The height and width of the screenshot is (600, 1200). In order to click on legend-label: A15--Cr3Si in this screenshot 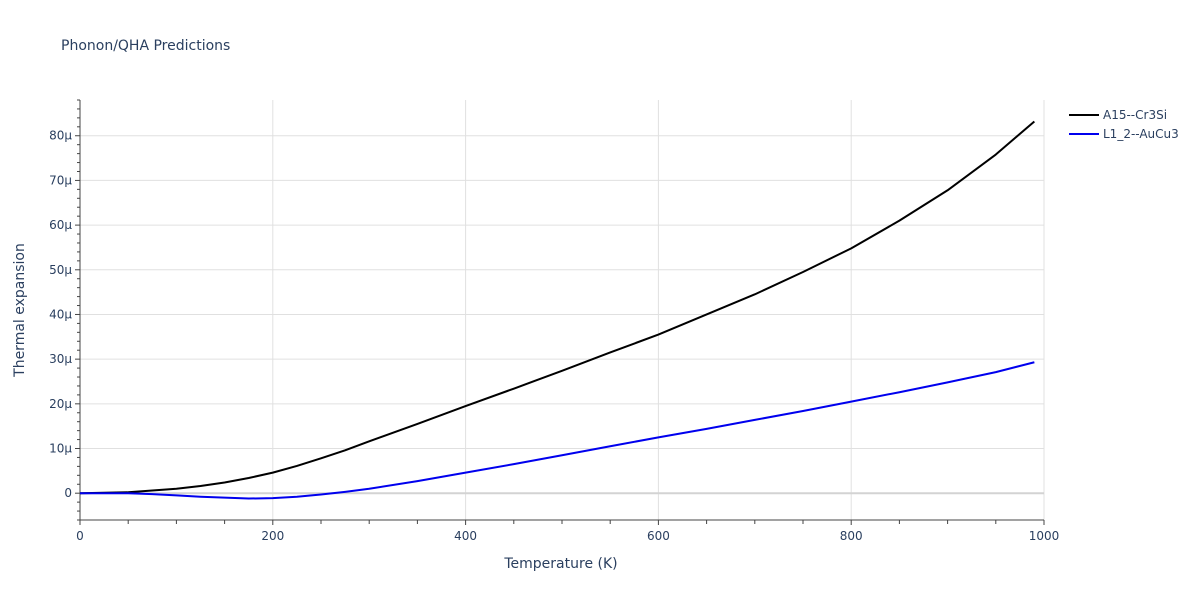, I will do `click(1135, 115)`.